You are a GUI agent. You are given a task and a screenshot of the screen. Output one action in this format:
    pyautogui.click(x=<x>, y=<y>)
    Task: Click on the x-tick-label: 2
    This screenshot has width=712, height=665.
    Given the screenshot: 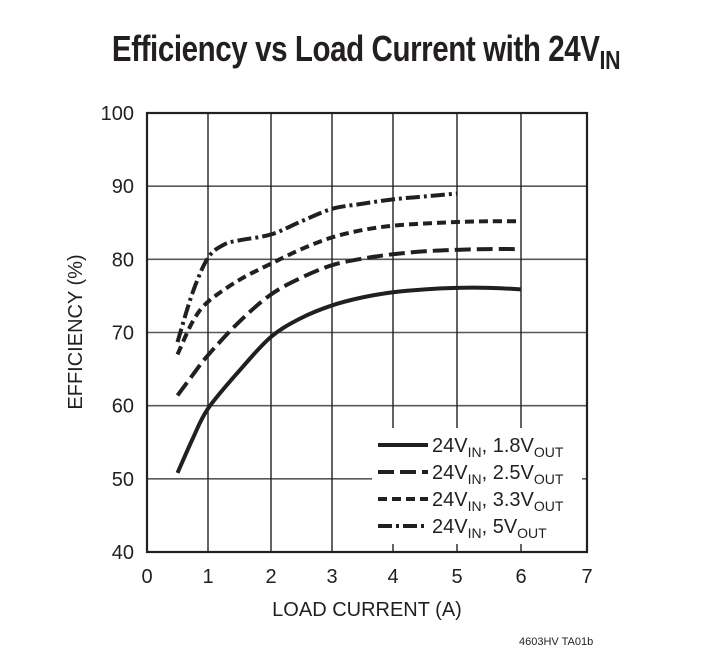 What is the action you would take?
    pyautogui.click(x=270, y=577)
    